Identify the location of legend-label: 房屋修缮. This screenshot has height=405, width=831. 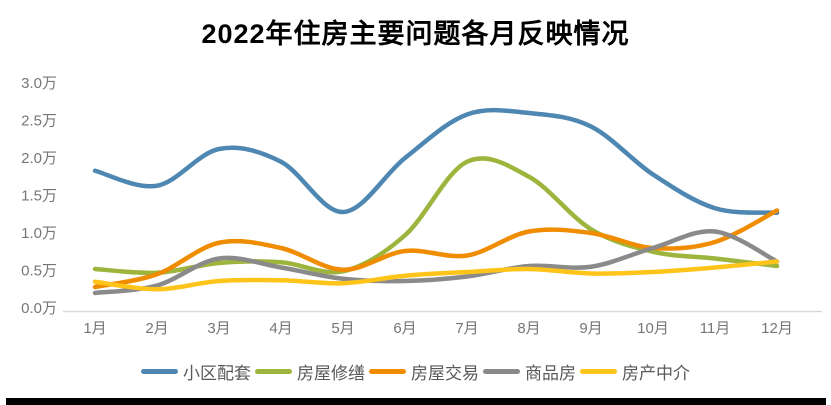
(331, 373).